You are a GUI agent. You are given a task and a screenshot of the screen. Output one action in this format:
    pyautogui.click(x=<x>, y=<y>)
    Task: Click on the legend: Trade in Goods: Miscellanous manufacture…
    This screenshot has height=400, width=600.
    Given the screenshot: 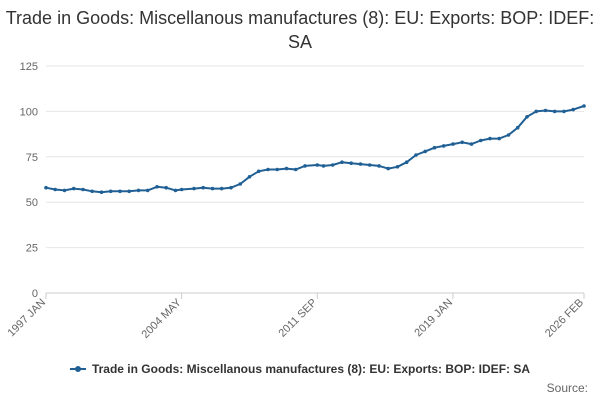 What is the action you would take?
    pyautogui.click(x=300, y=369)
    